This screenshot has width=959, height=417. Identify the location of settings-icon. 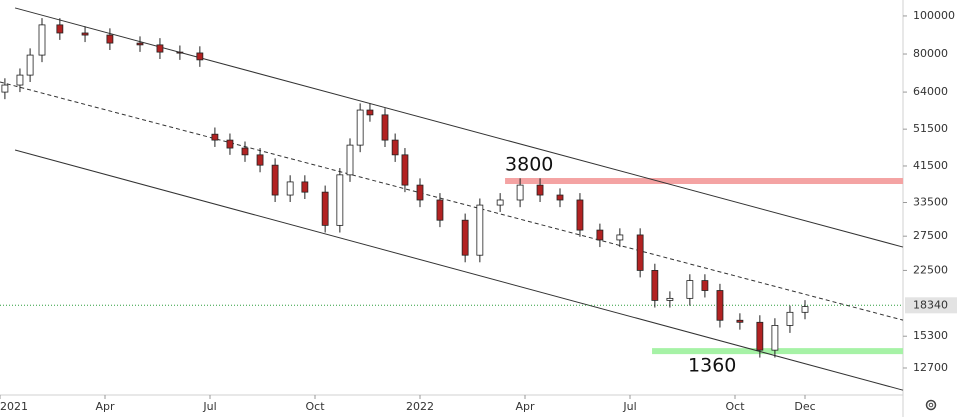
(931, 405).